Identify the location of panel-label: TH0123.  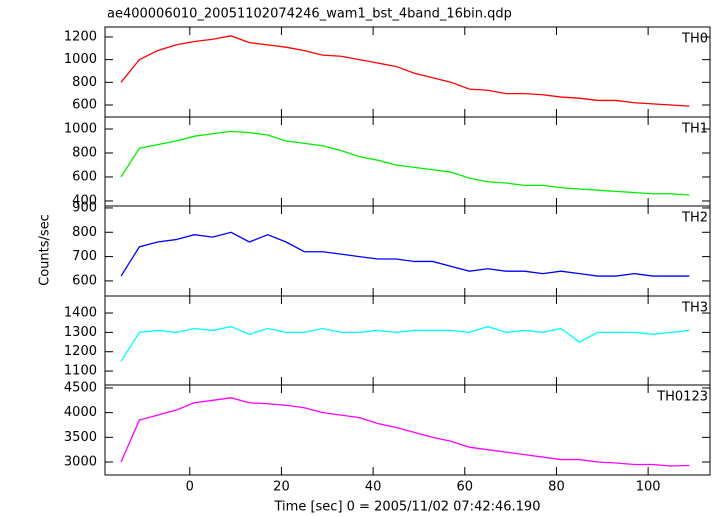
(682, 397).